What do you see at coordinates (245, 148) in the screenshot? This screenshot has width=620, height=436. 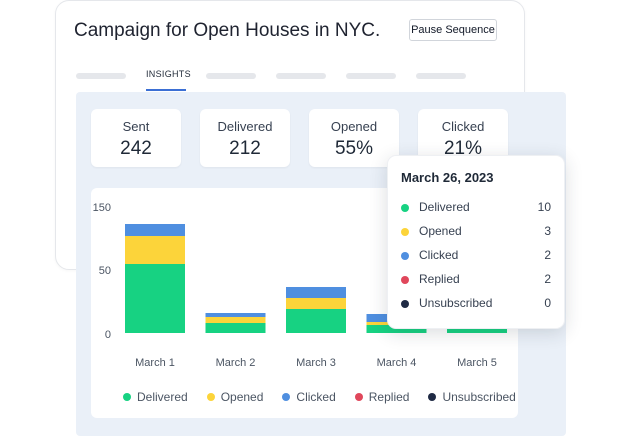 I see `stat-value: 212` at bounding box center [245, 148].